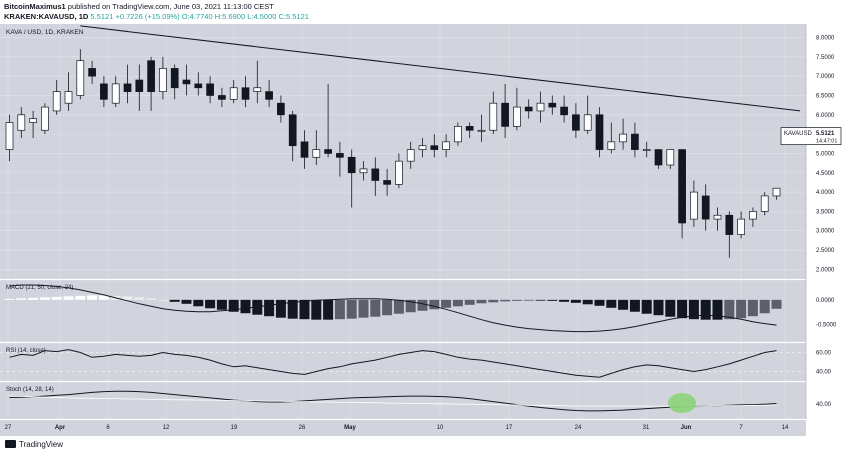  Describe the element at coordinates (45, 32) in the screenshot. I see `main-pane-title: KAVA / USD, 1D, KRAKEN` at that location.